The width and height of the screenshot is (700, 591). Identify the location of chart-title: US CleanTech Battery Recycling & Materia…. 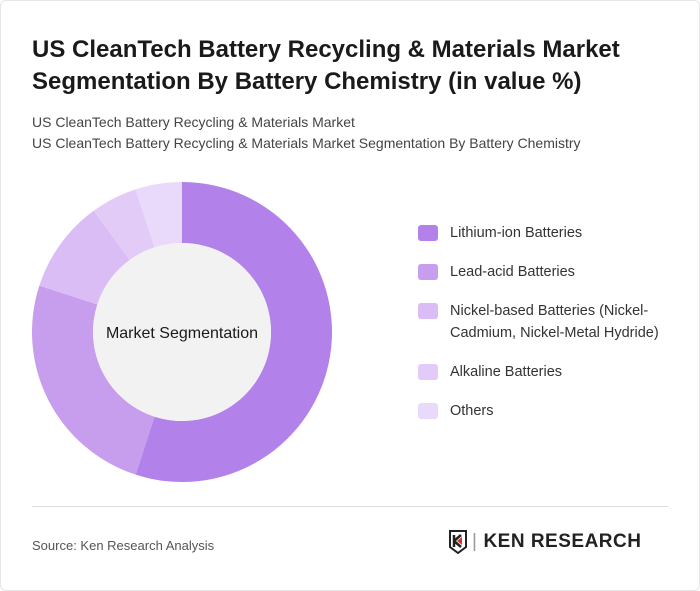
(326, 65).